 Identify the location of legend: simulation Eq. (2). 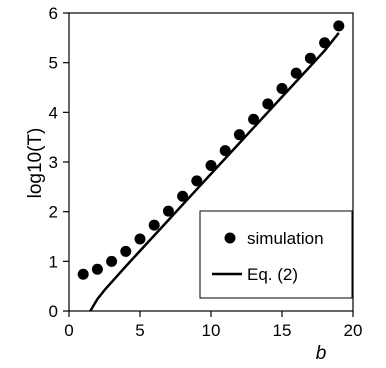
(276, 254).